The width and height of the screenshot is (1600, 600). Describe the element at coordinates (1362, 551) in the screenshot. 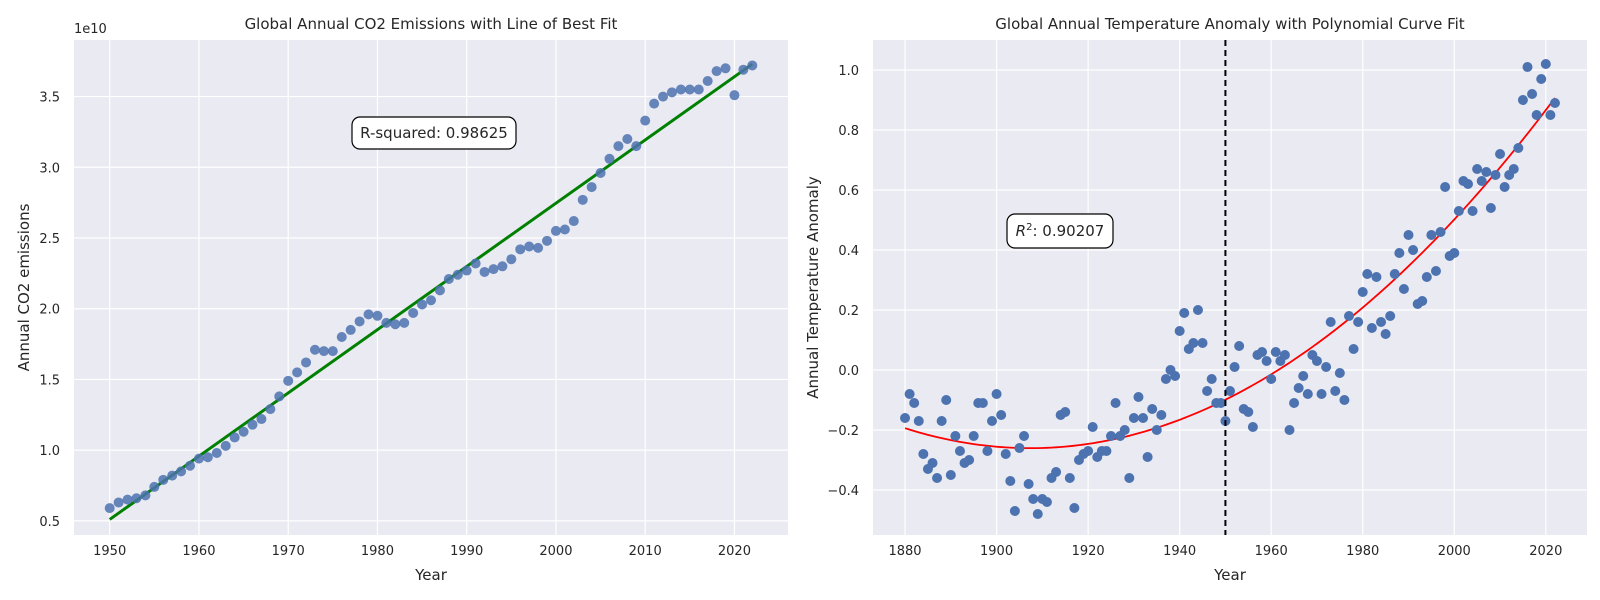

I see `temperature-x-tick-label: 1980` at that location.